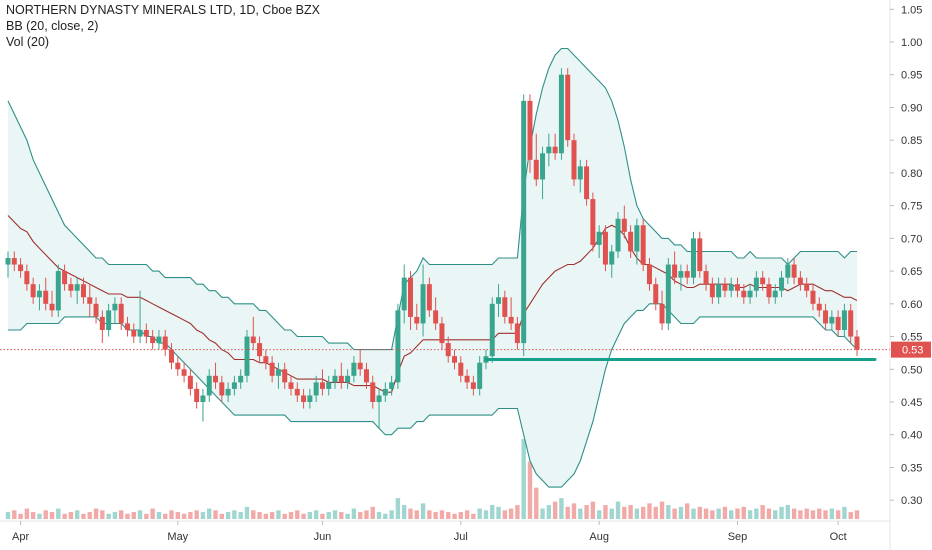 This screenshot has height=550, width=932. I want to click on x-tick-label: May, so click(177, 537).